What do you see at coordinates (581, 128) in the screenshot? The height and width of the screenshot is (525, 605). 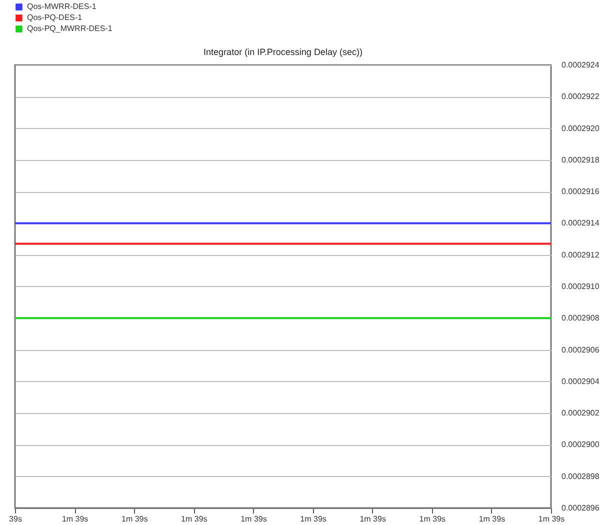 I see `y-tick-label: 0.0002920` at bounding box center [581, 128].